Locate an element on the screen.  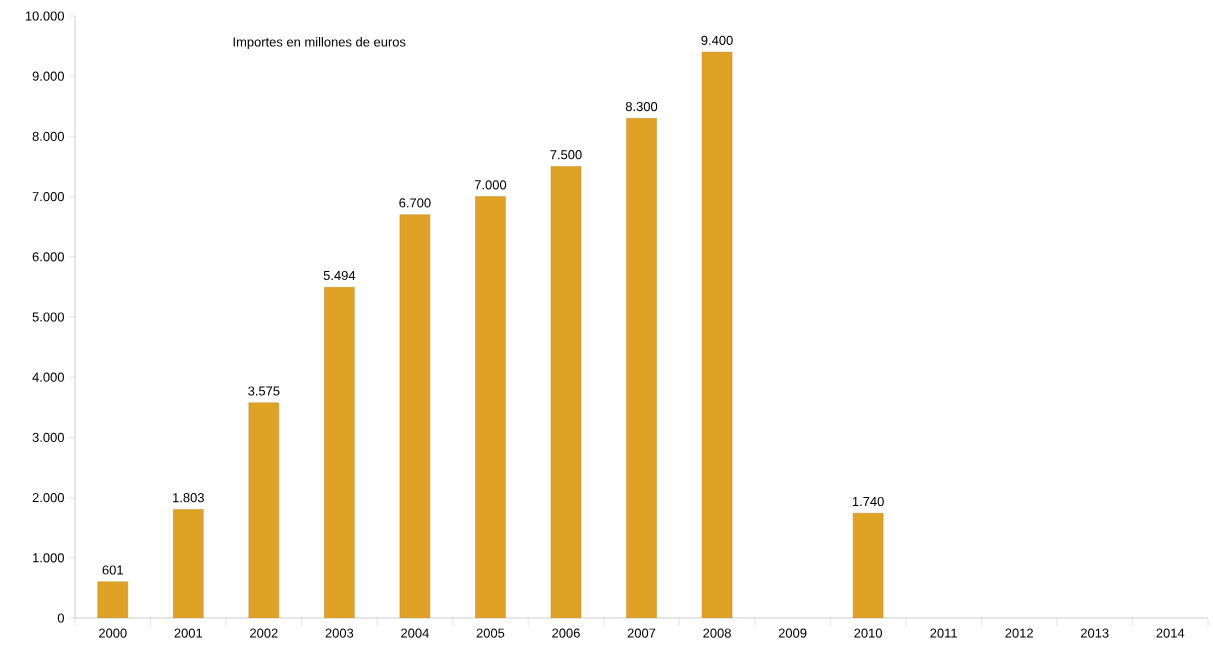
x-tick-label: 2002 is located at coordinates (264, 633).